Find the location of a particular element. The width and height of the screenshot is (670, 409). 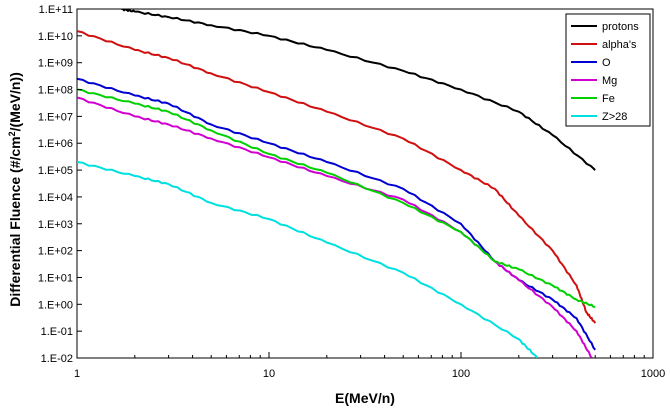

y-tick-label: 1.E+09 is located at coordinates (55, 64).